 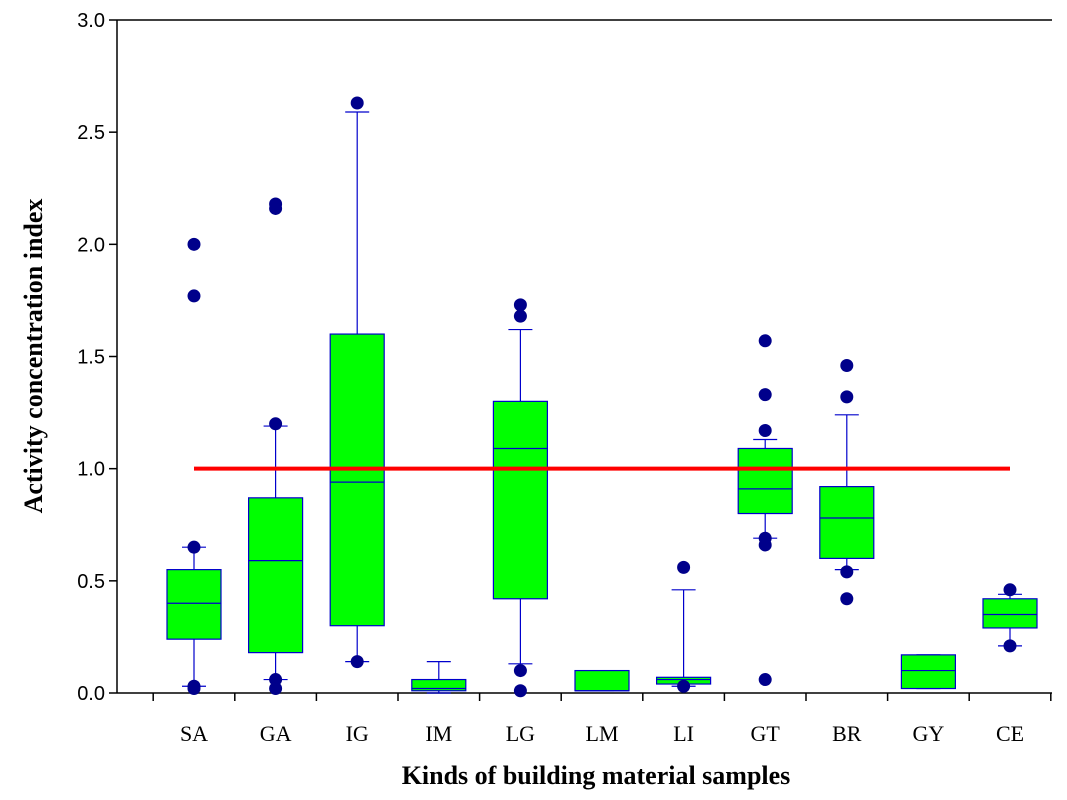 I want to click on x-tick-label: SA, so click(x=194, y=733).